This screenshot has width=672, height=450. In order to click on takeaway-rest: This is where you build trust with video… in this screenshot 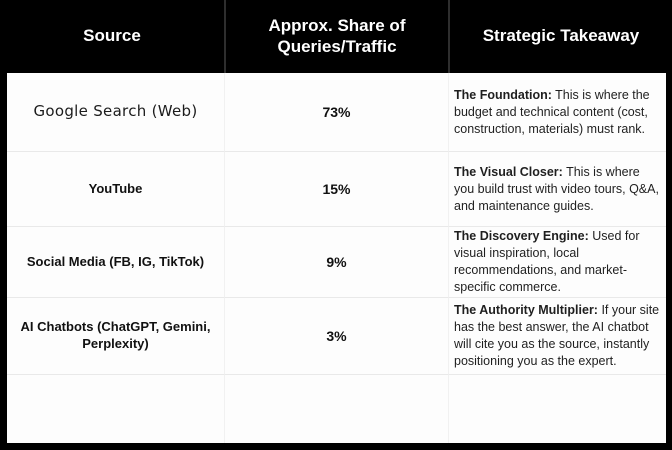, I will do `click(556, 188)`.